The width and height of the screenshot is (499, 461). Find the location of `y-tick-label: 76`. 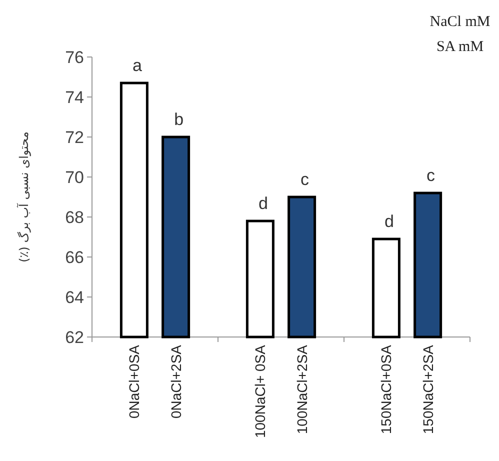

y-tick-label: 76 is located at coordinates (74, 57).